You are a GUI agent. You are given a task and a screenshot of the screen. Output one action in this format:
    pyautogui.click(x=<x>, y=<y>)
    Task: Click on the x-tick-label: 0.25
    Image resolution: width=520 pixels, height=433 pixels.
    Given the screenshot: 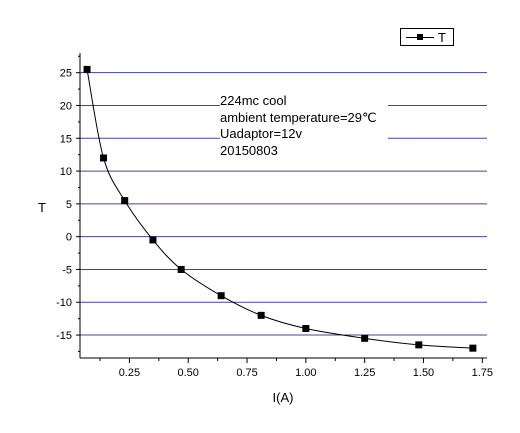 What is the action you would take?
    pyautogui.click(x=129, y=373)
    